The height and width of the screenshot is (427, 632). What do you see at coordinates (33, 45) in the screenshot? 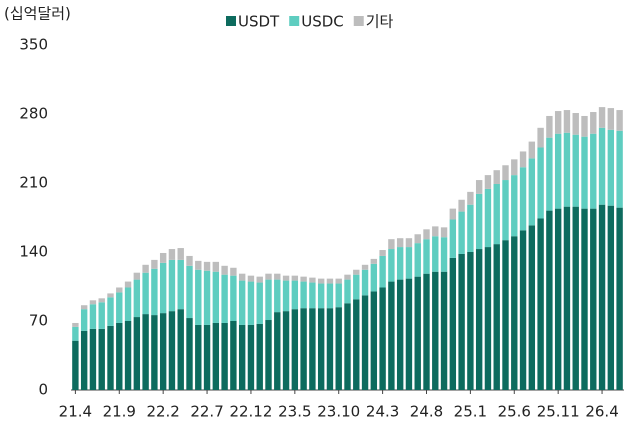
I see `y-tick-label: 350` at bounding box center [33, 45].